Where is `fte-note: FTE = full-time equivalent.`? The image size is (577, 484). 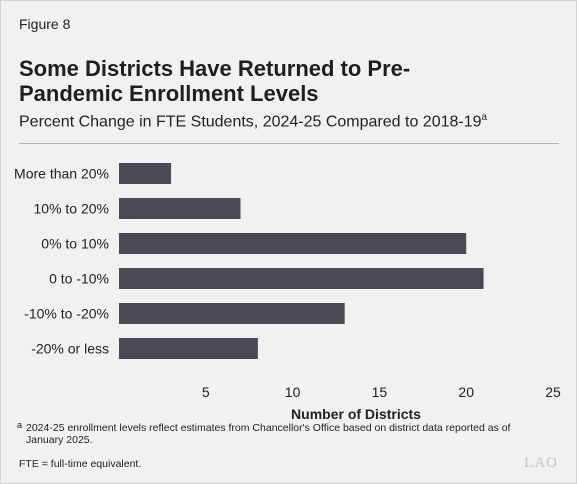
fte-note: FTE = full-time equivalent. is located at coordinates (80, 464).